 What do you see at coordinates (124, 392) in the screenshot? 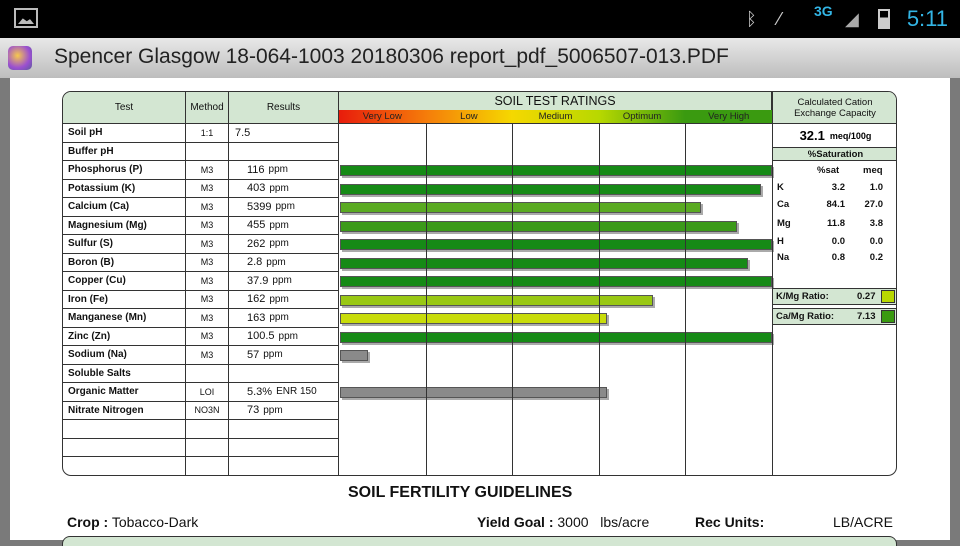
I see `test-name: Organic Matter` at bounding box center [124, 392].